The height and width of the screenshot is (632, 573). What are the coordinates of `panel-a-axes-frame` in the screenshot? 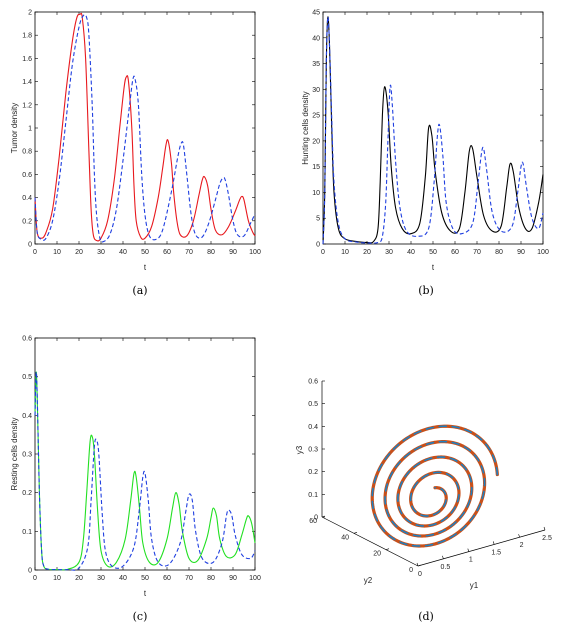 It's located at (145, 128).